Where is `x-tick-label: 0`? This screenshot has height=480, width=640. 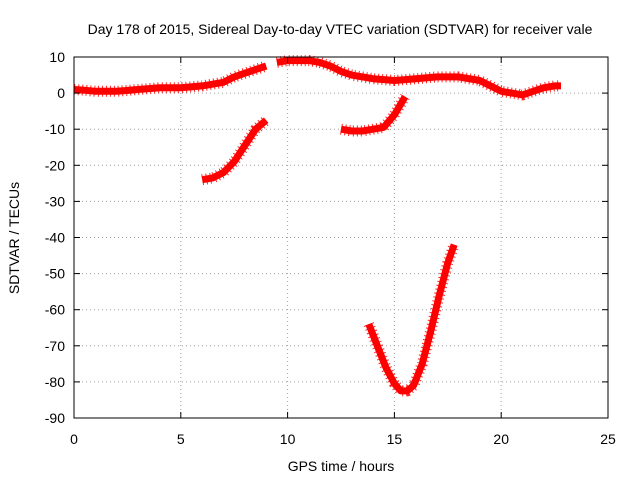 x-tick-label: 0 is located at coordinates (74, 439).